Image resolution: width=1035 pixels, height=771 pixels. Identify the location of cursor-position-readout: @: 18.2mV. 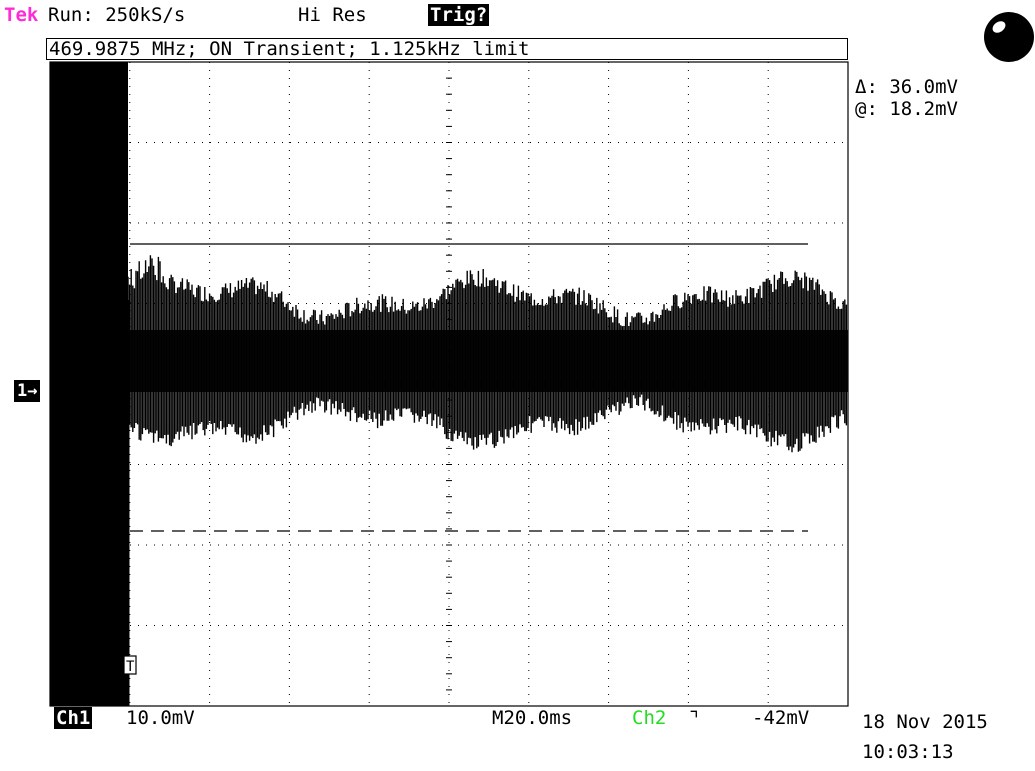
(906, 109).